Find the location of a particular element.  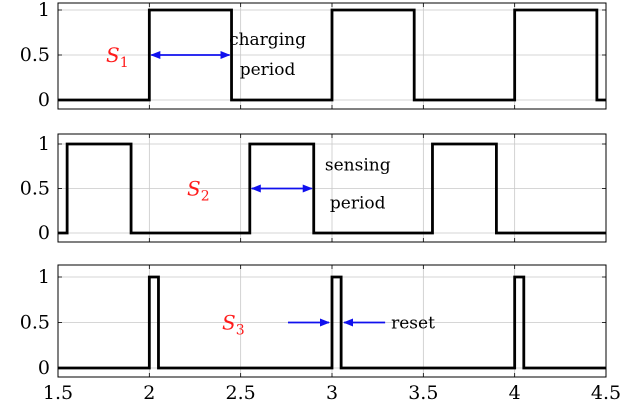

signal-label-sub: 1 is located at coordinates (124, 63).